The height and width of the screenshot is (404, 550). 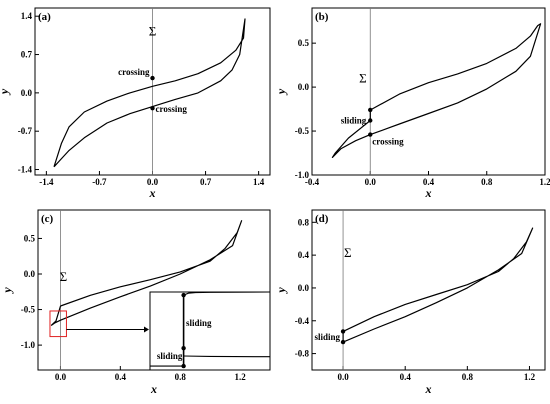 I want to click on x-tick-label: -1.4, so click(x=46, y=182).